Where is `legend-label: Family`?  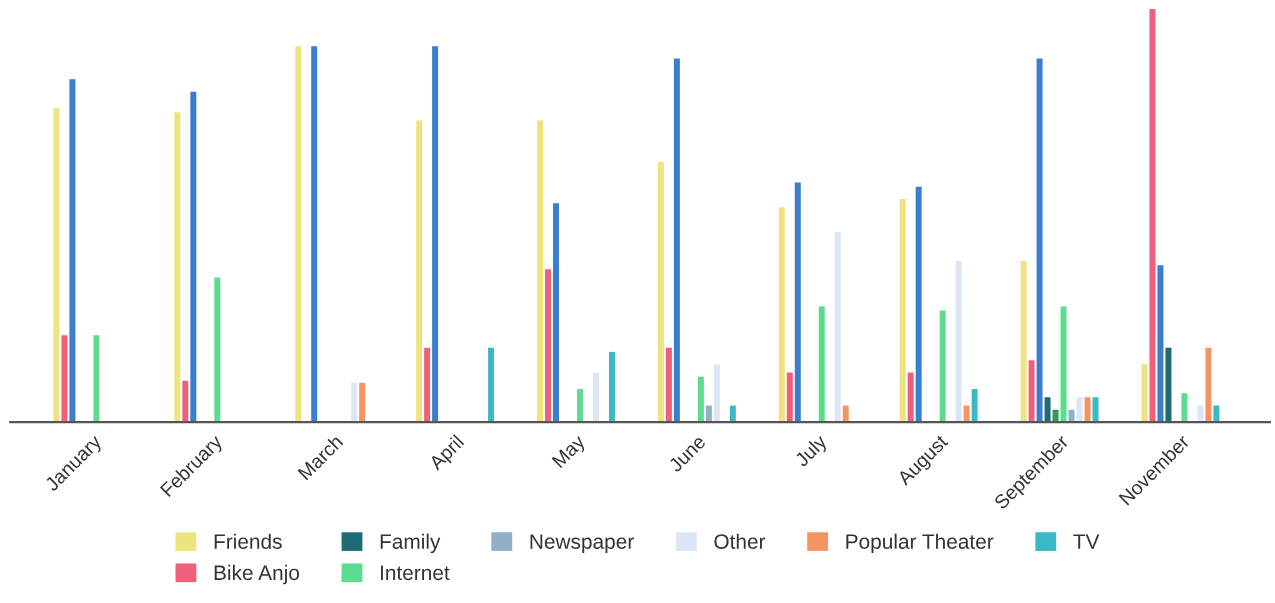 legend-label: Family is located at coordinates (410, 543).